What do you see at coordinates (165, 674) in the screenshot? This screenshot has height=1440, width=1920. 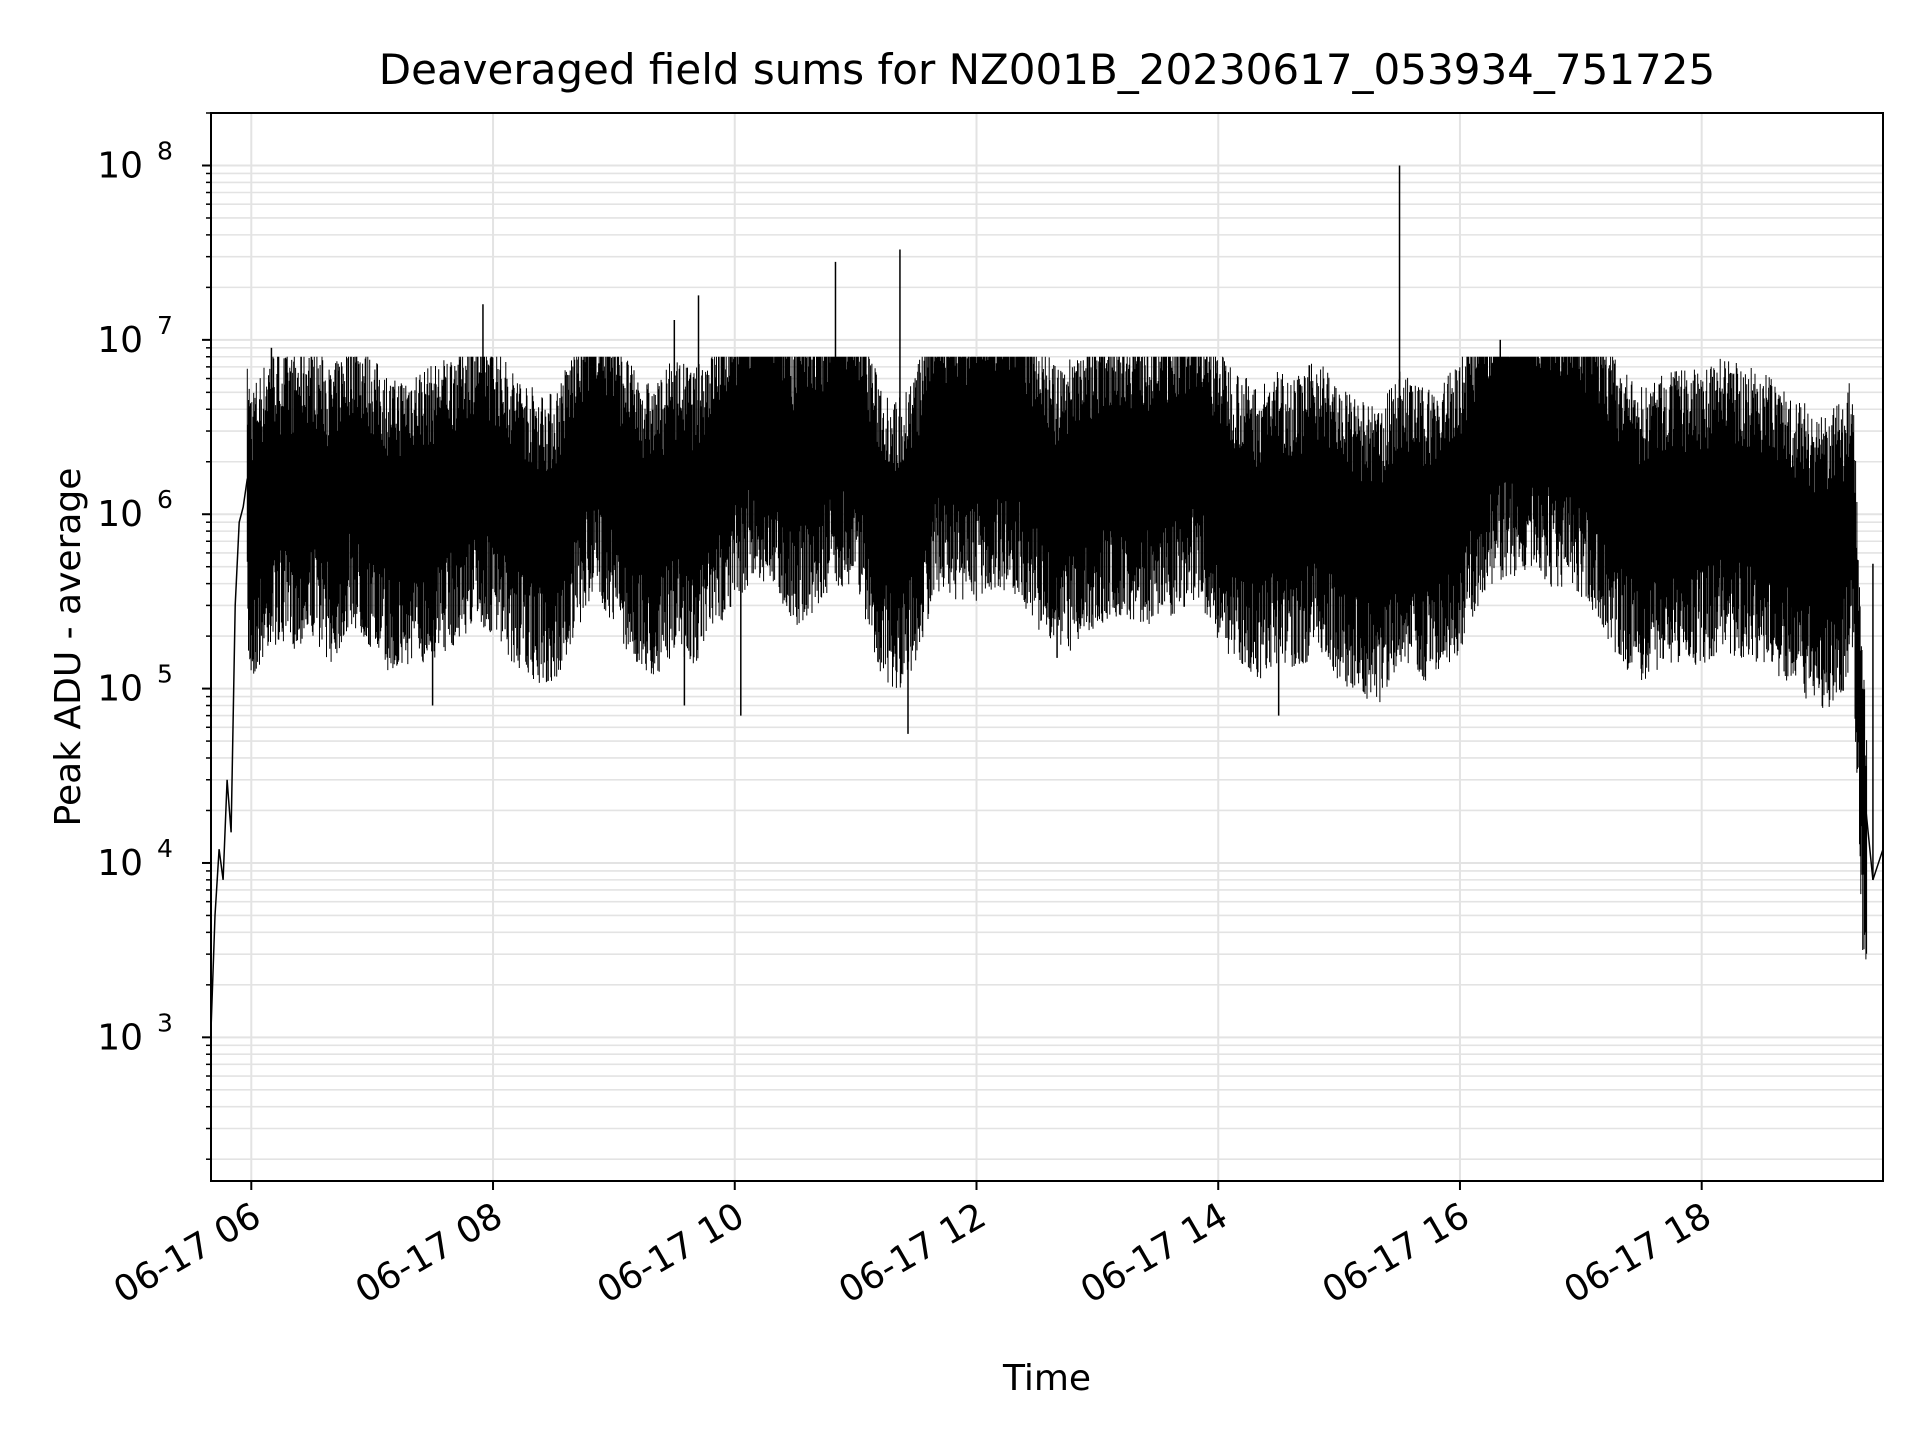 I see `y-tick-exponent: 5` at bounding box center [165, 674].